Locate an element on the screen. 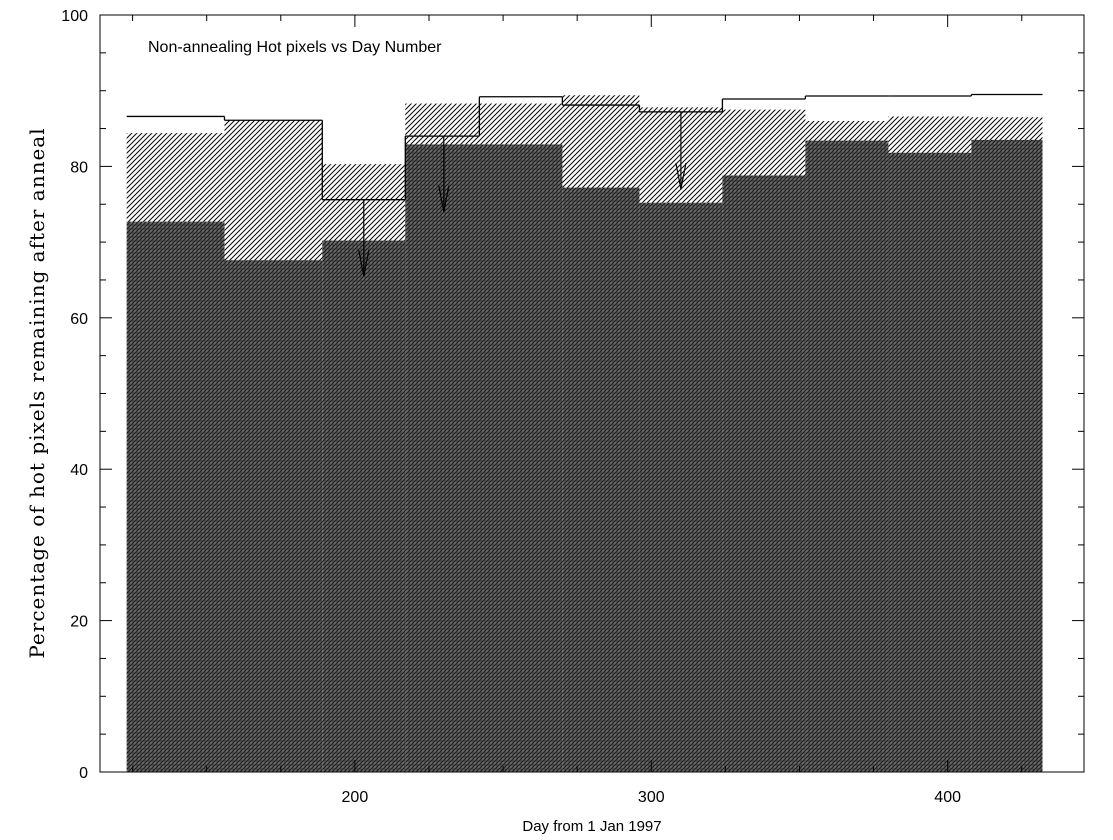 The width and height of the screenshot is (1113, 840). y-tick-label: 80 is located at coordinates (79, 167).